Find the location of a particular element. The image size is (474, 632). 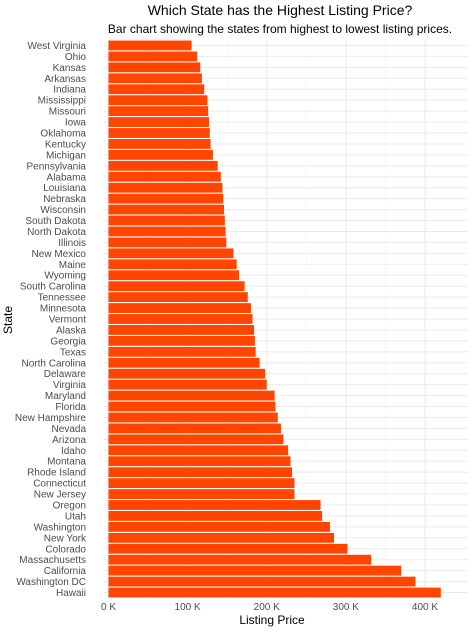

state-tick-label: Minnesota is located at coordinates (63, 309).